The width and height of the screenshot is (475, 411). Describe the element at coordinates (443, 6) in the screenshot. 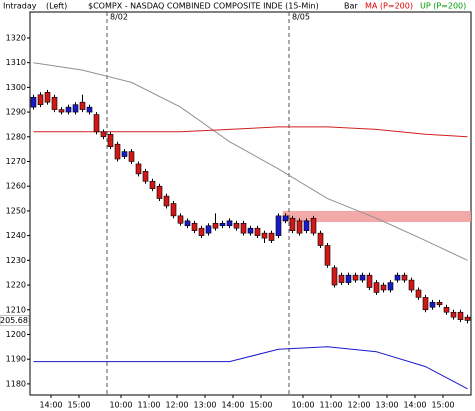

I see `legend-entry: UP (P=200)` at that location.